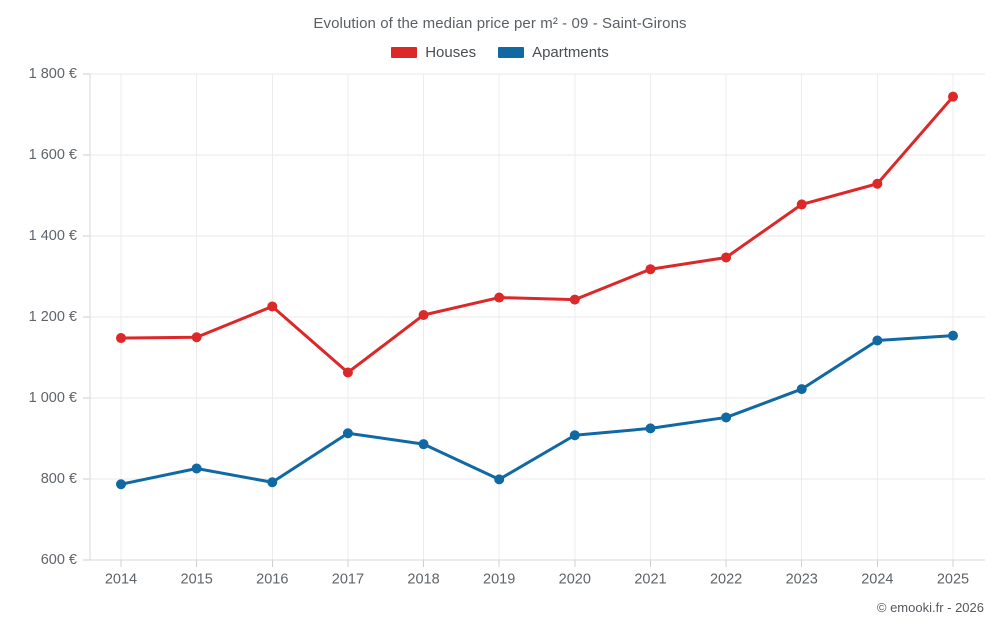  What do you see at coordinates (930, 607) in the screenshot?
I see `copyright-credit: © emooki.fr - 2026` at bounding box center [930, 607].